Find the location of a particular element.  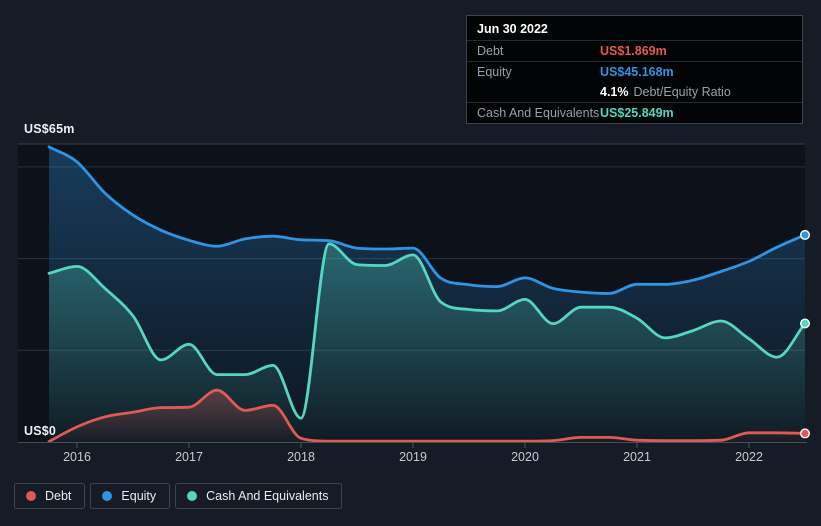

tooltip-cash-value: US$25.849m is located at coordinates (637, 113).